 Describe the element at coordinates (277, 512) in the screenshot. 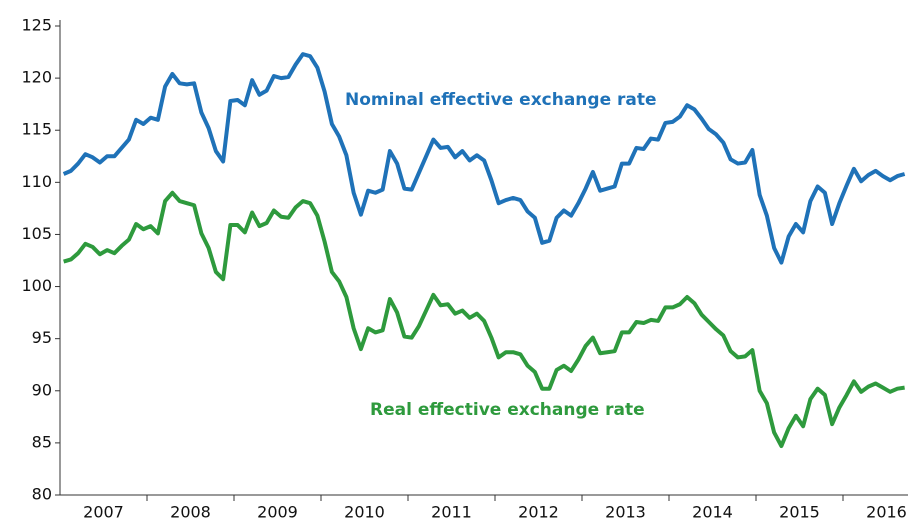

I see `x-tick-label: 2009` at that location.